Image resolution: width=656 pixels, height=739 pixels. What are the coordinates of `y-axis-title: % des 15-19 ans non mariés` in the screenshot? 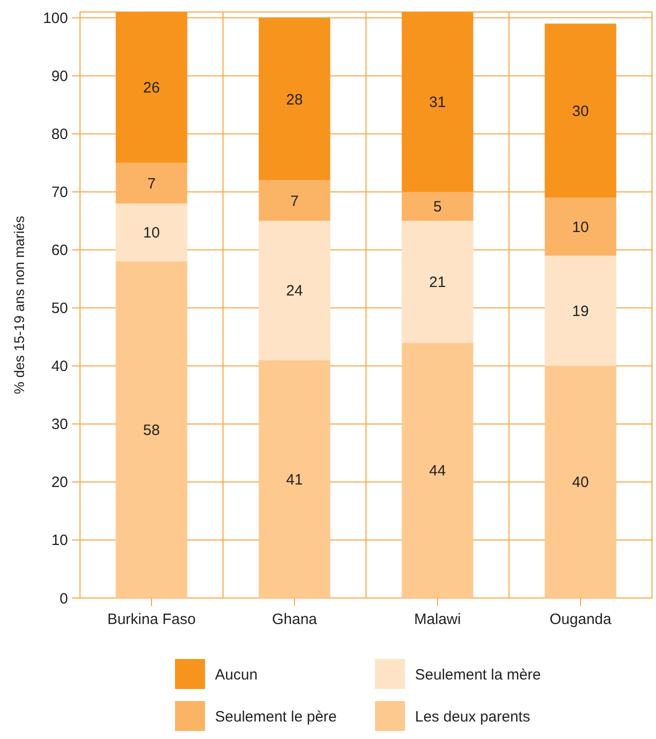 It's located at (19, 305).